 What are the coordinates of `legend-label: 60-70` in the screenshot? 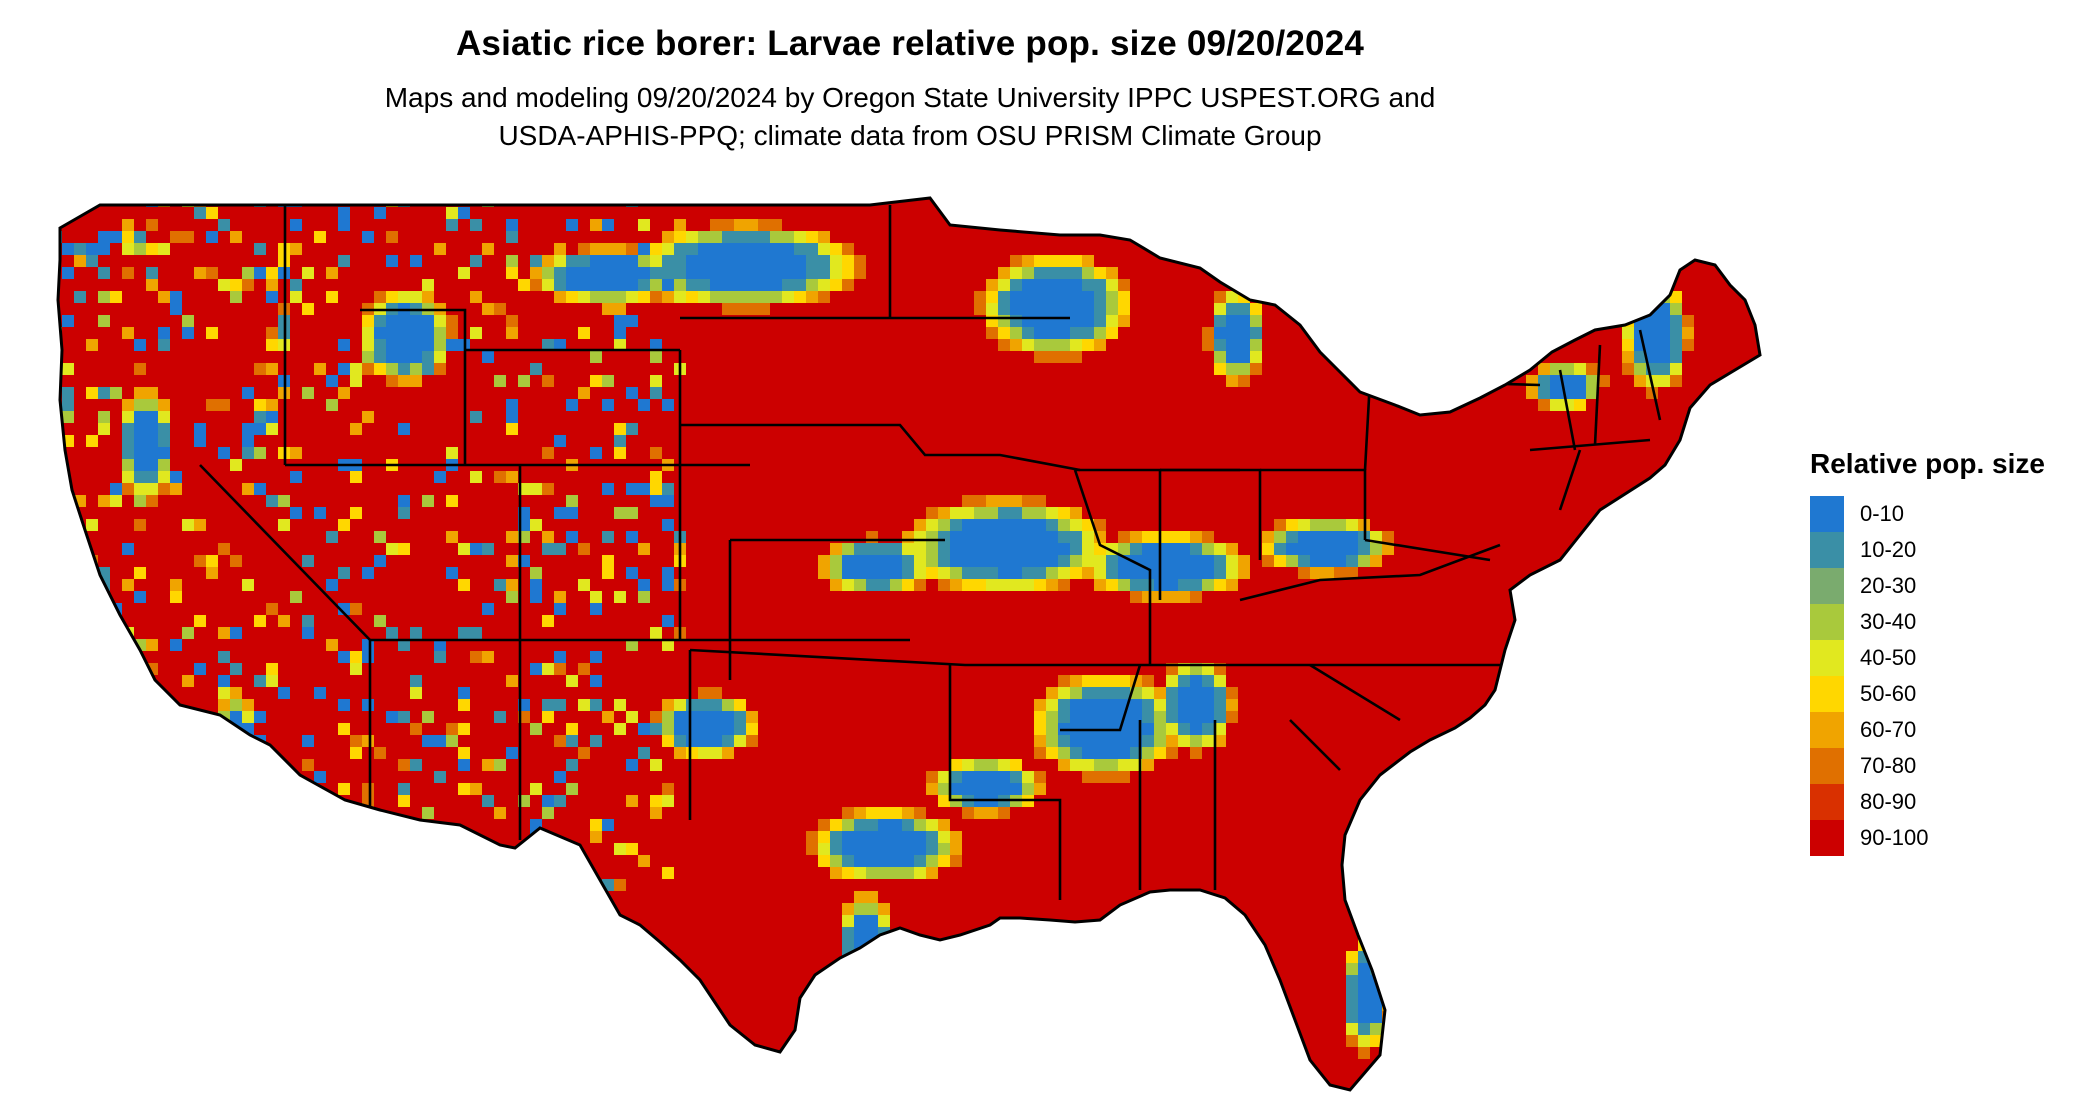 It's located at (1888, 729).